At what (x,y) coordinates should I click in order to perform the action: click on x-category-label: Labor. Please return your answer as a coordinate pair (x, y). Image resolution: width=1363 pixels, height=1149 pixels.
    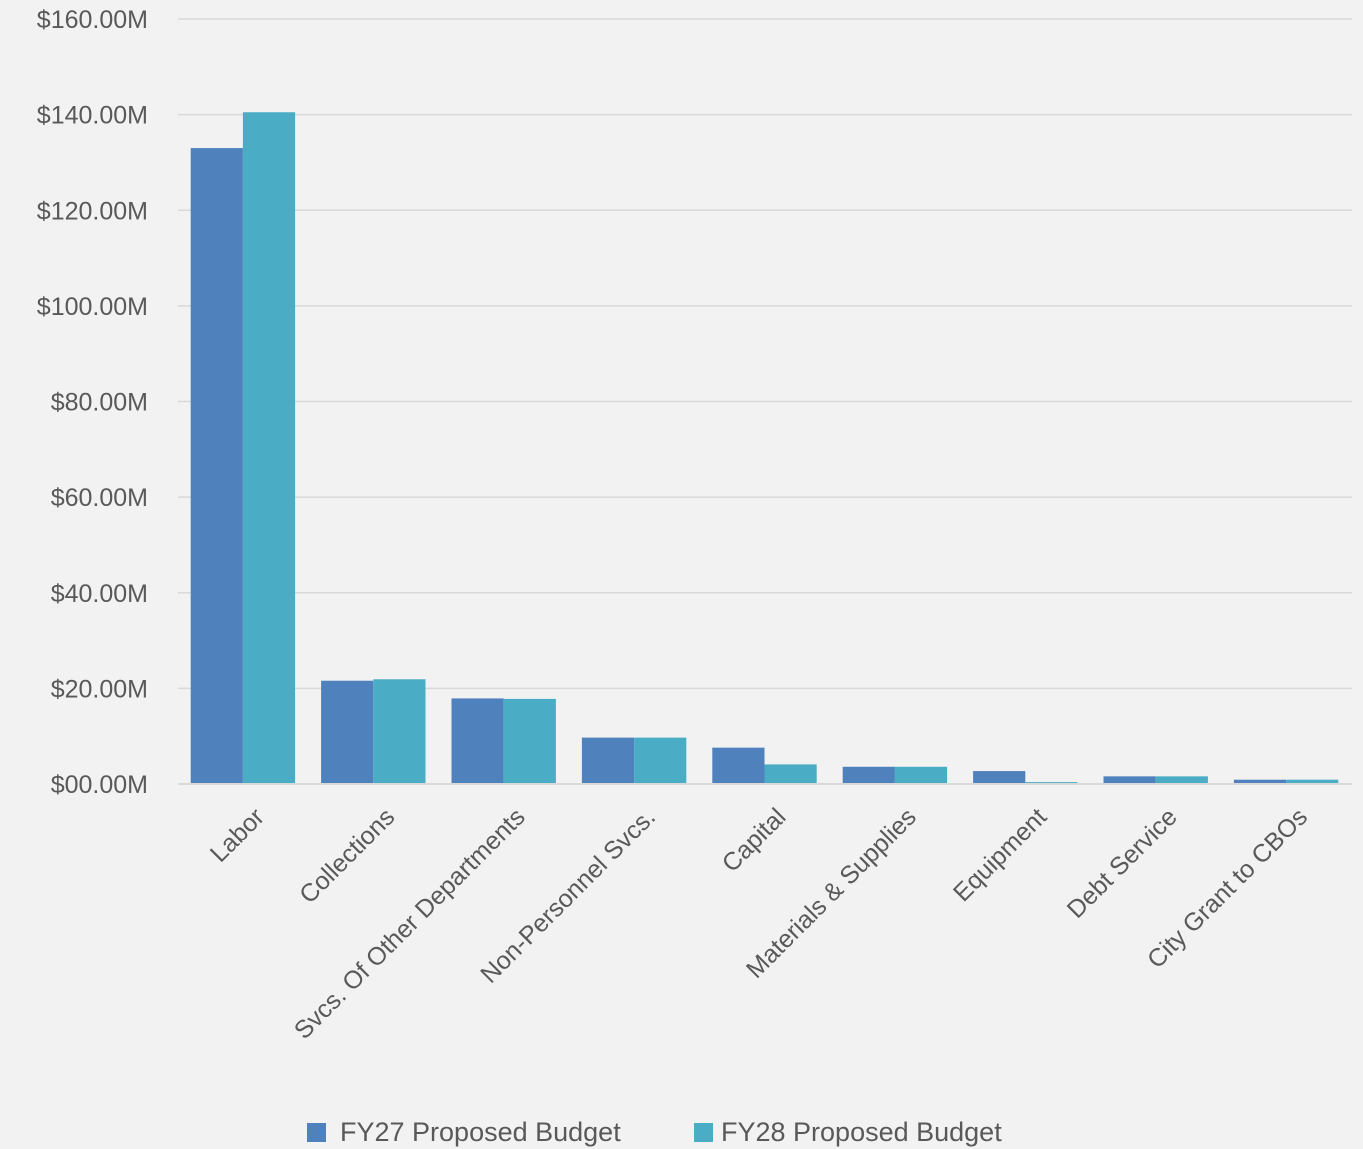
    Looking at the image, I should click on (237, 835).